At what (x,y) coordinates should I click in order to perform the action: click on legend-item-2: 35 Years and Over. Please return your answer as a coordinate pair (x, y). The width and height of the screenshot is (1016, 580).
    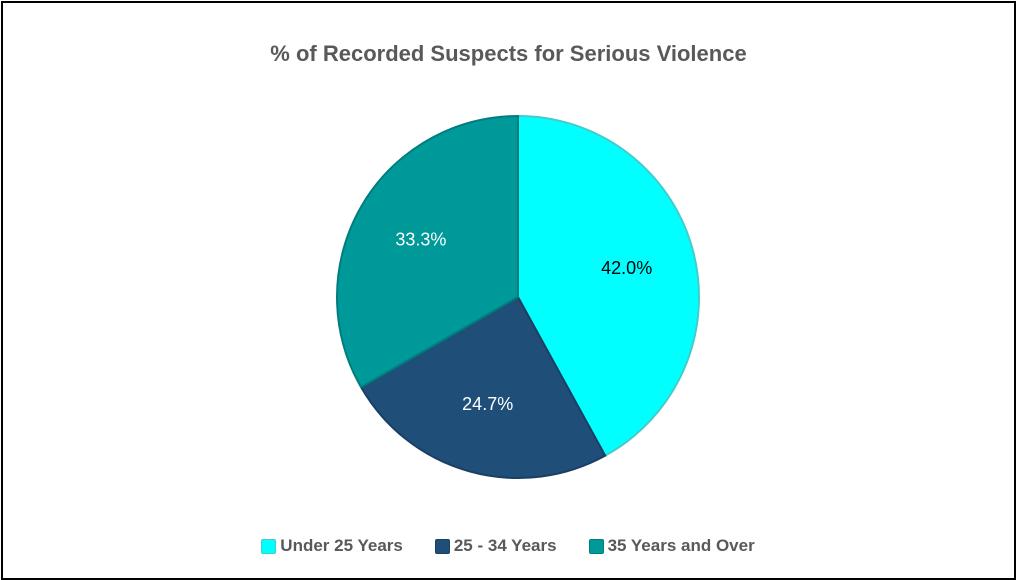
    Looking at the image, I should click on (671, 546).